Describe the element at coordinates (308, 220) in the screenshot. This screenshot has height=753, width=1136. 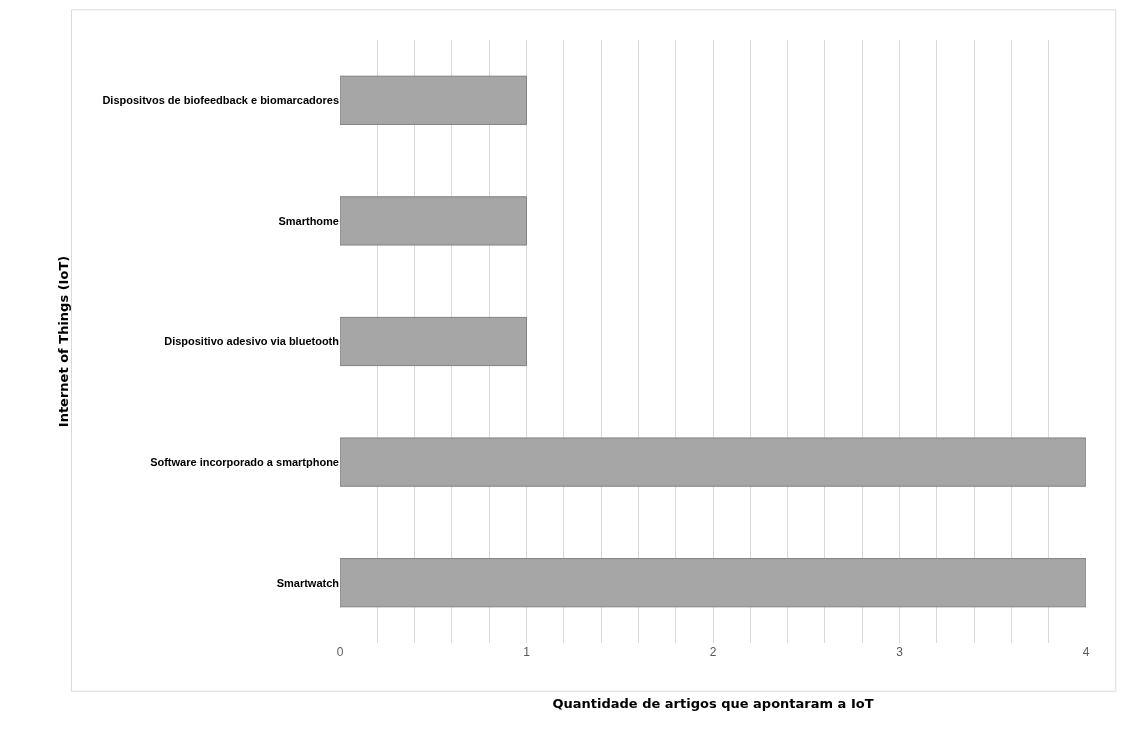
I see `y-tick-label: Smarthome` at that location.